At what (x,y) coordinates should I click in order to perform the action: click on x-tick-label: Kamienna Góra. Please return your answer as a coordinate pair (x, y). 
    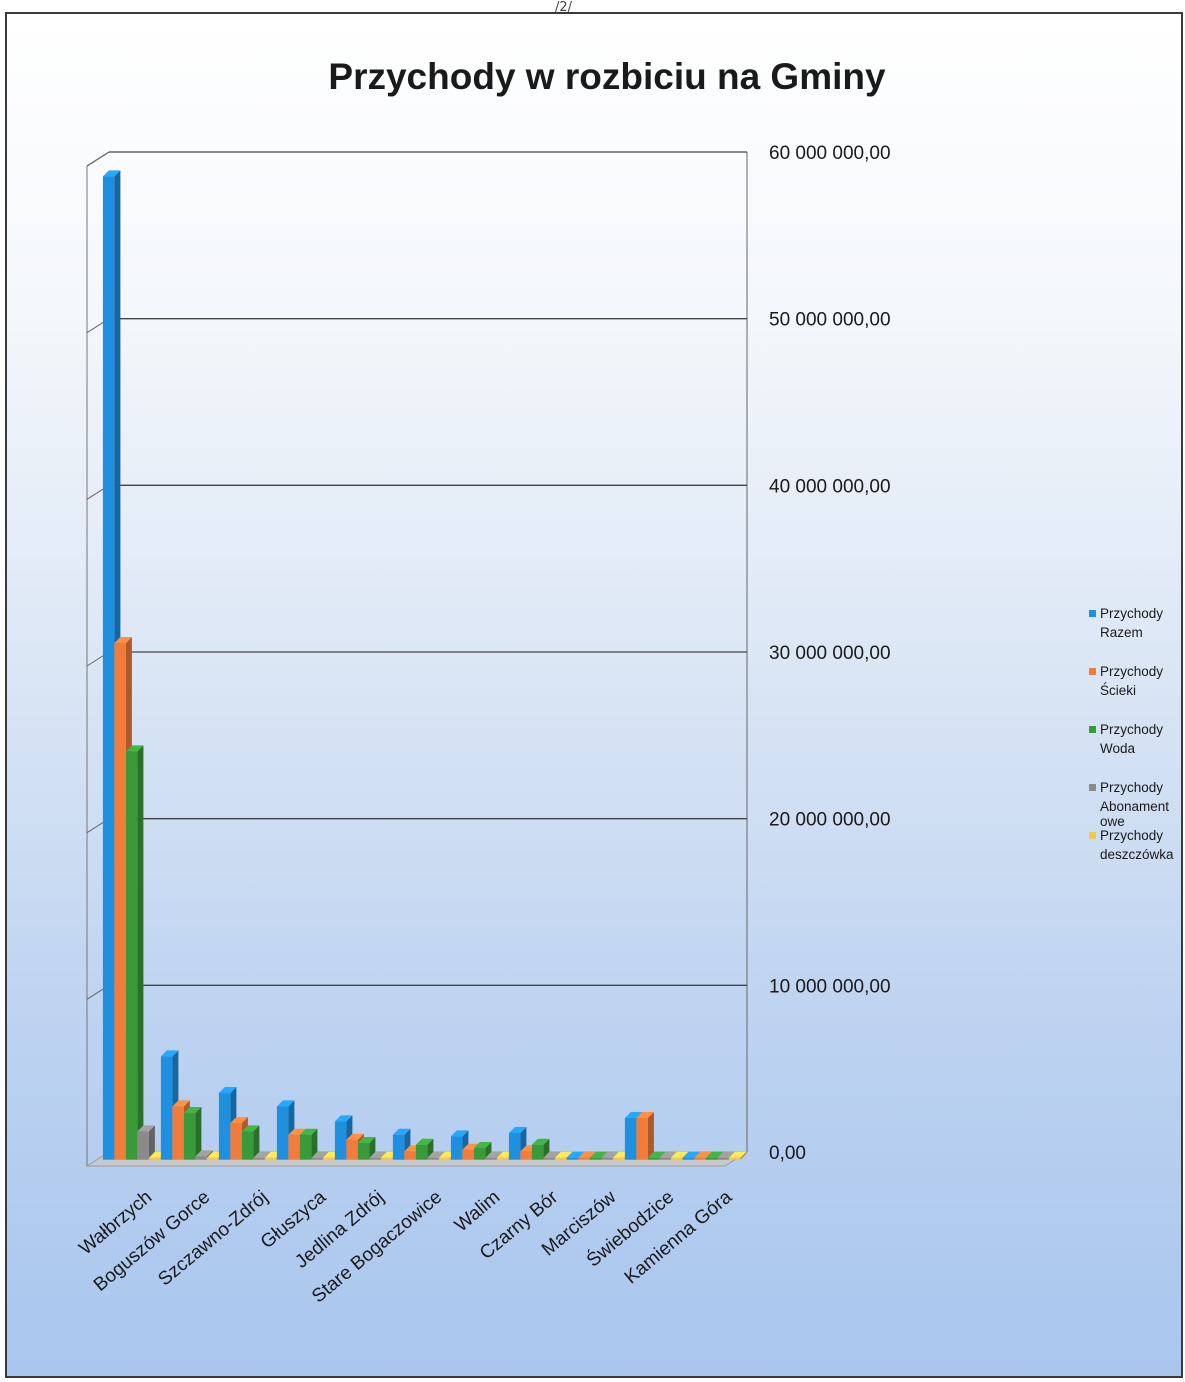
    Looking at the image, I should click on (679, 1237).